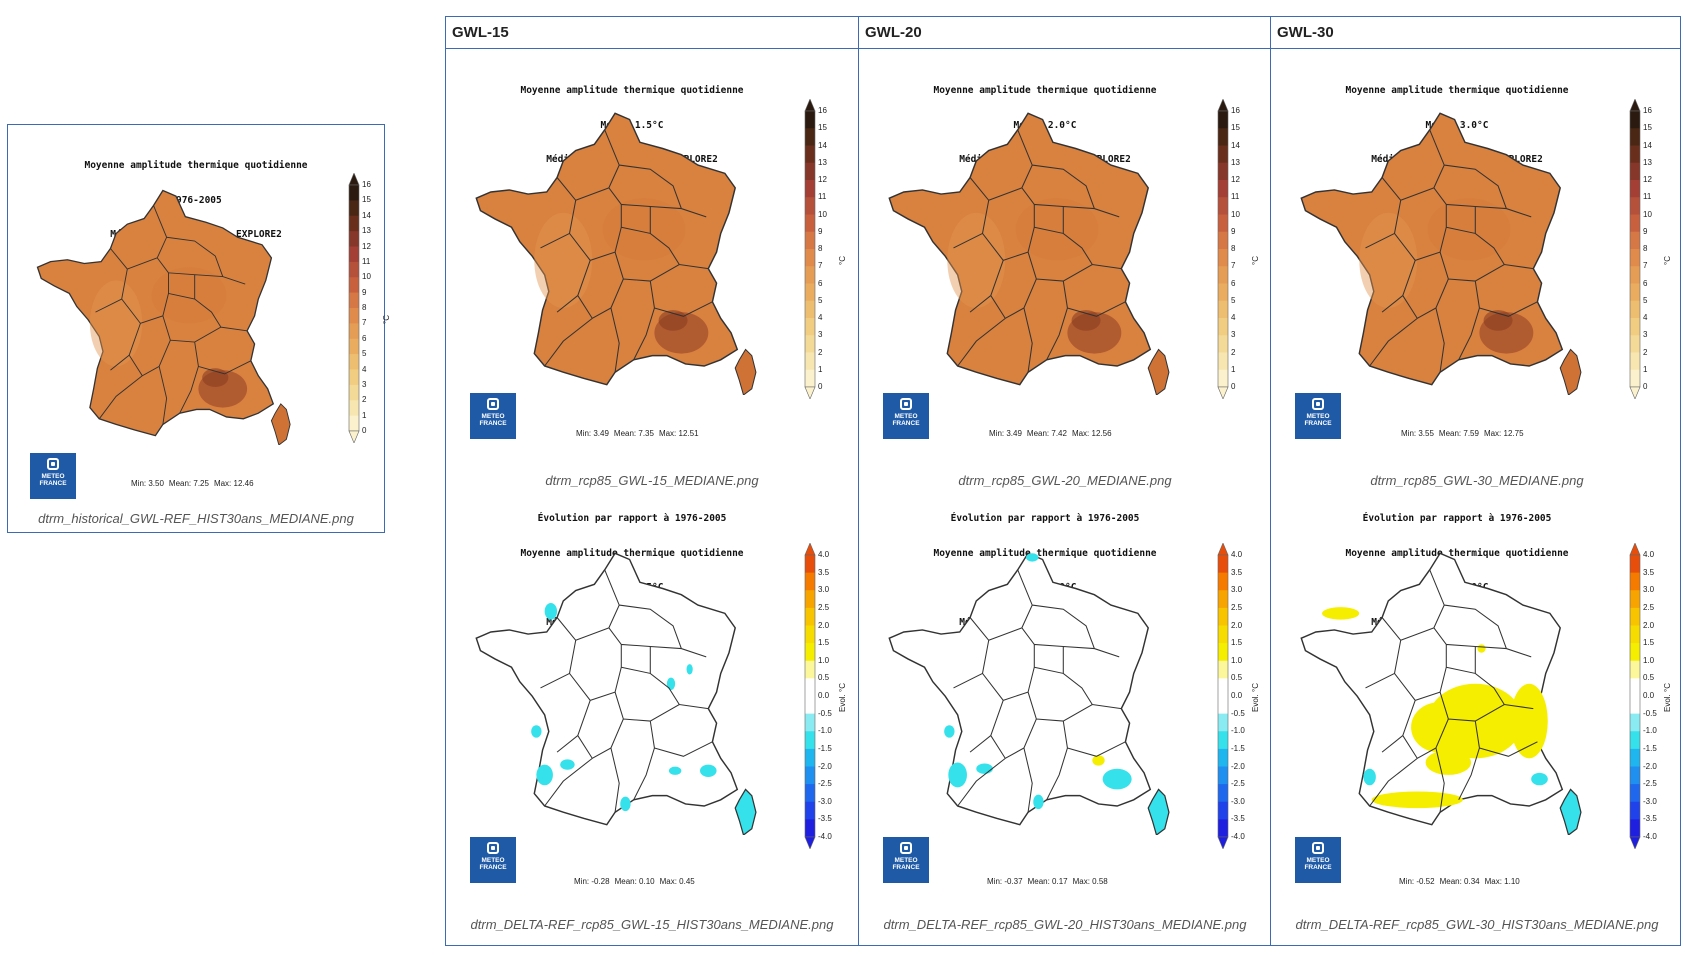 This screenshot has width=1685, height=955. What do you see at coordinates (842, 260) in the screenshot?
I see `colorbar-unit-label: °C` at bounding box center [842, 260].